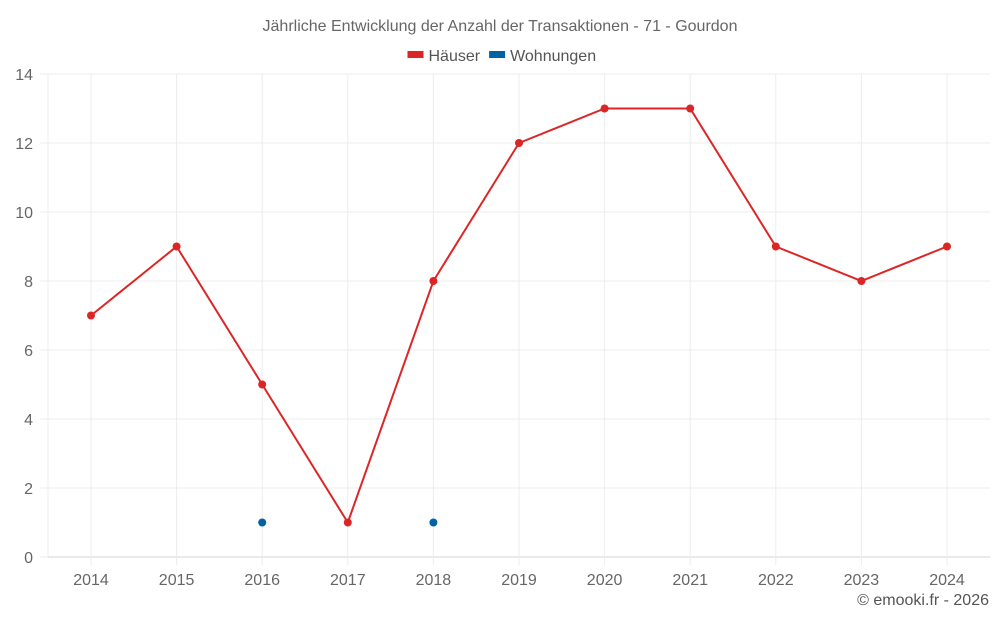 Image resolution: width=1000 pixels, height=625 pixels. Describe the element at coordinates (24, 213) in the screenshot. I see `y-tick-label: 10` at that location.